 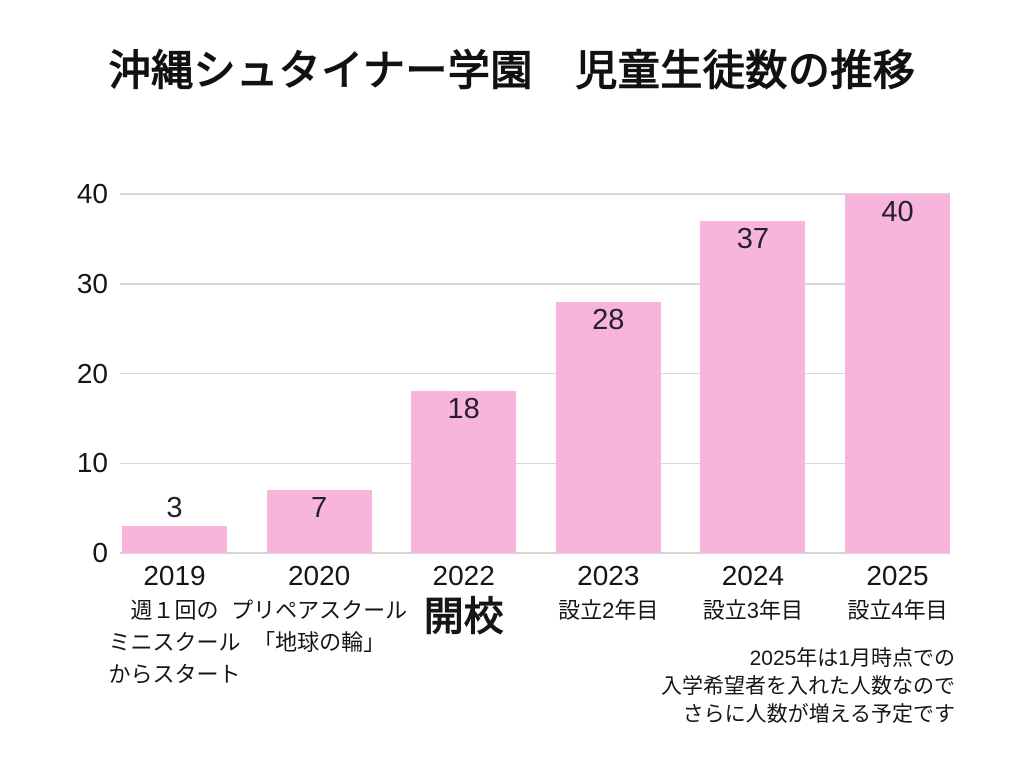 I want to click on category-note-line: 「地球の輪」, so click(x=319, y=642).